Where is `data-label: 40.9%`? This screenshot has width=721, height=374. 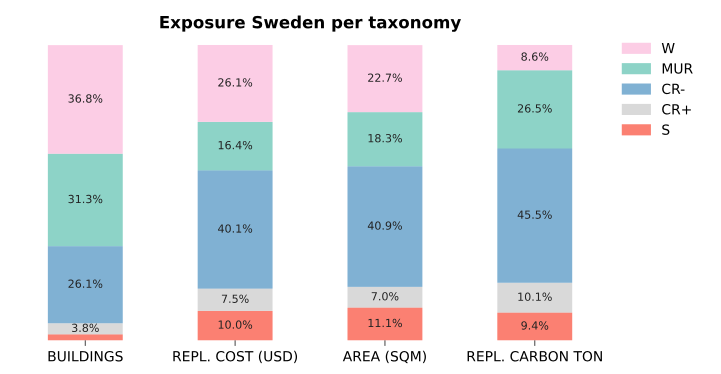
data-label: 40.9% is located at coordinates (385, 225).